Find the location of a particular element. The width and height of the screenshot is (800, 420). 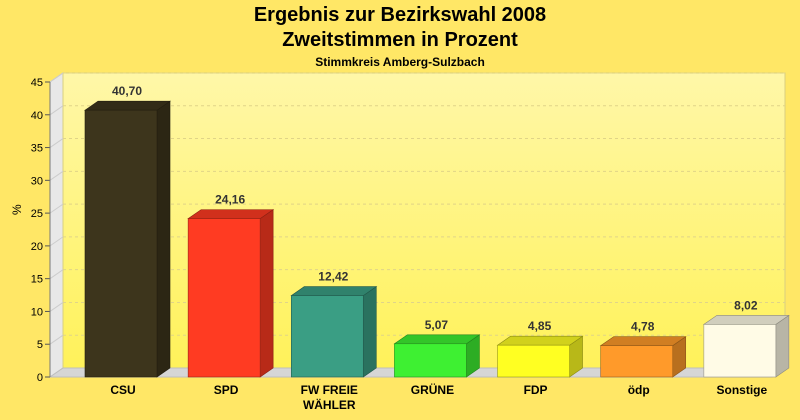

data-label: 5,07 is located at coordinates (437, 325).